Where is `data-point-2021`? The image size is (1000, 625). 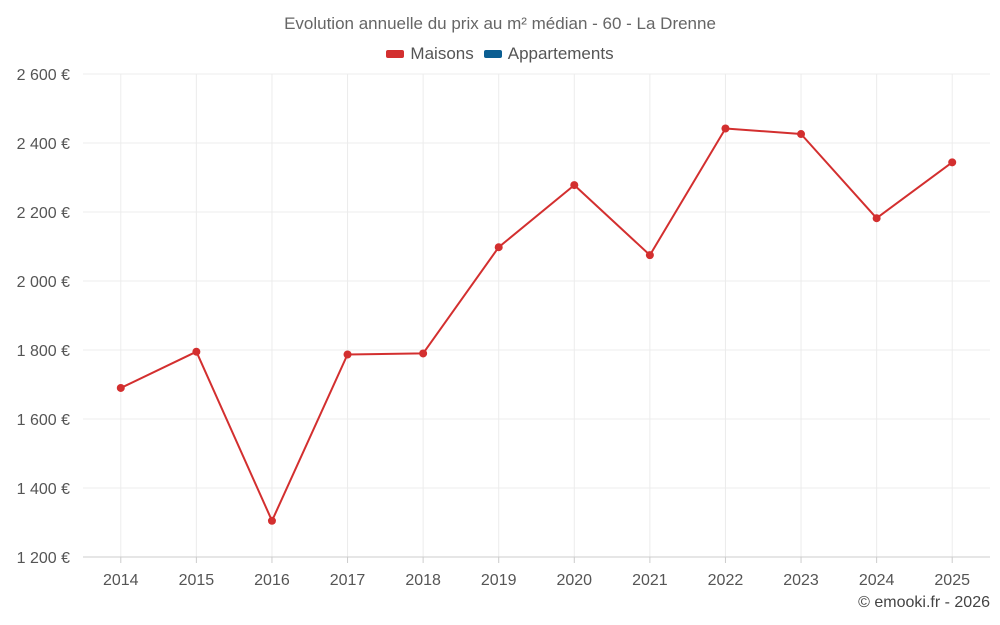
data-point-2021 is located at coordinates (649, 255).